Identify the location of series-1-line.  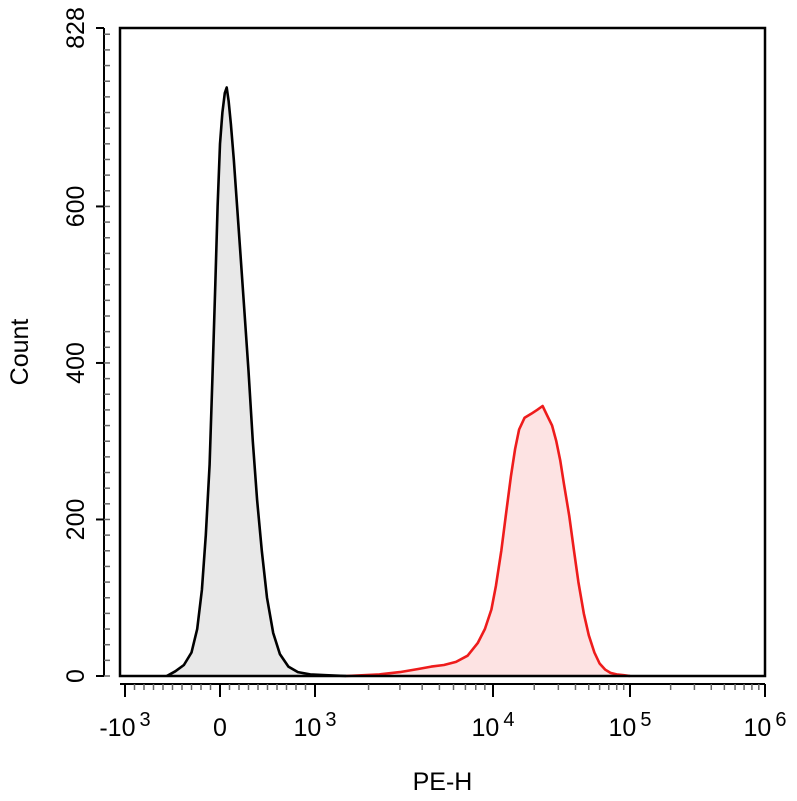
(488, 541).